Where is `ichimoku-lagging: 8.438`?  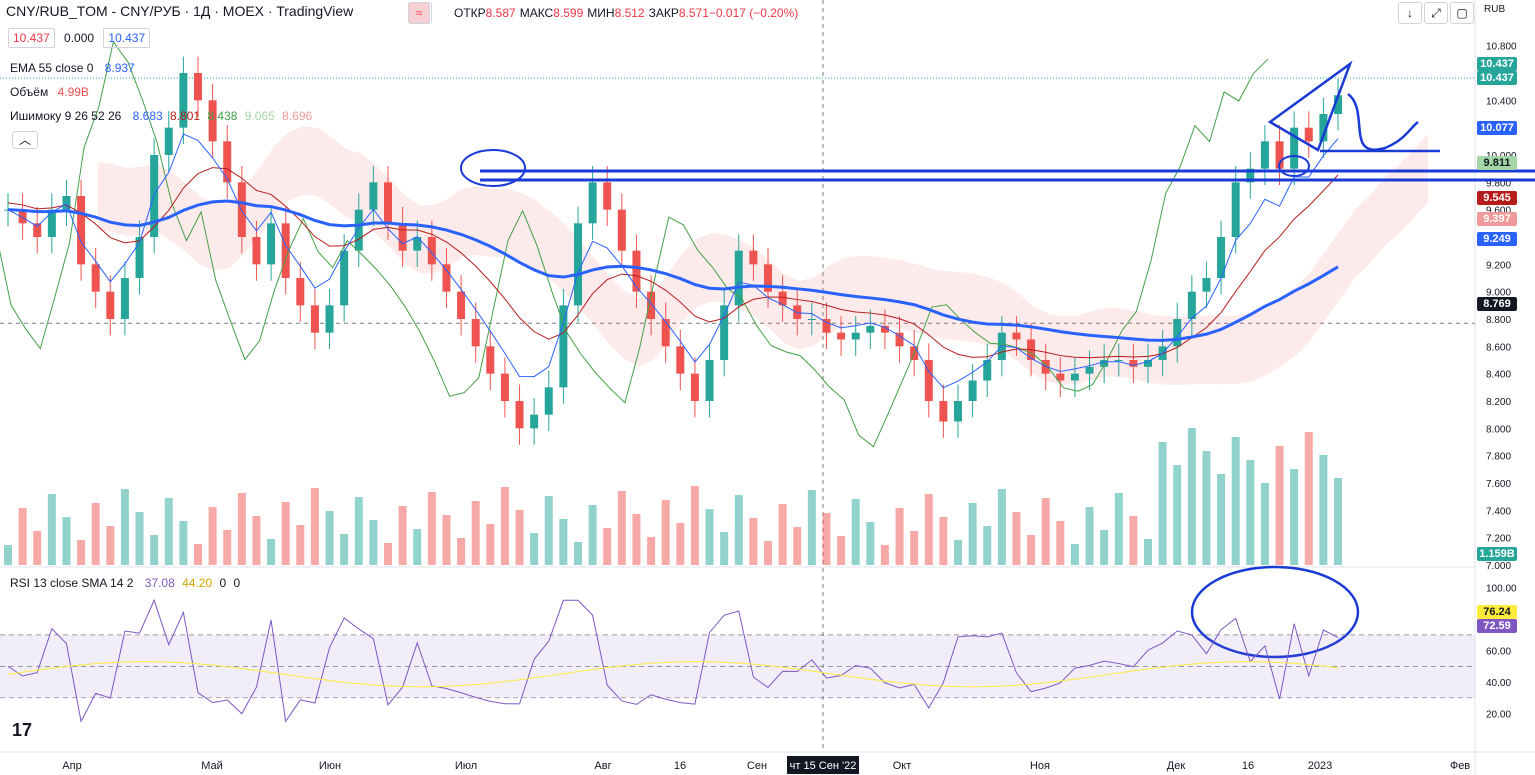
ichimoku-lagging: 8.438 is located at coordinates (222, 116).